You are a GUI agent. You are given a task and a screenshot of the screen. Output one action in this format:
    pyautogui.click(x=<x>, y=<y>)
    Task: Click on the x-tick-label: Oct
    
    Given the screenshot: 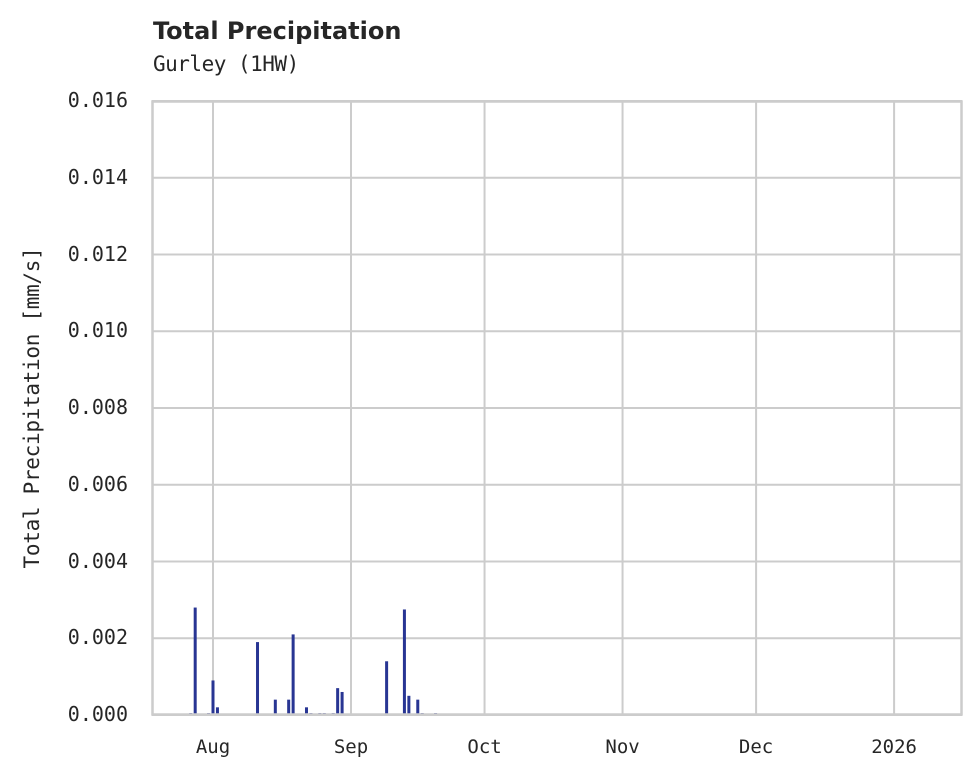 What is the action you would take?
    pyautogui.click(x=484, y=747)
    